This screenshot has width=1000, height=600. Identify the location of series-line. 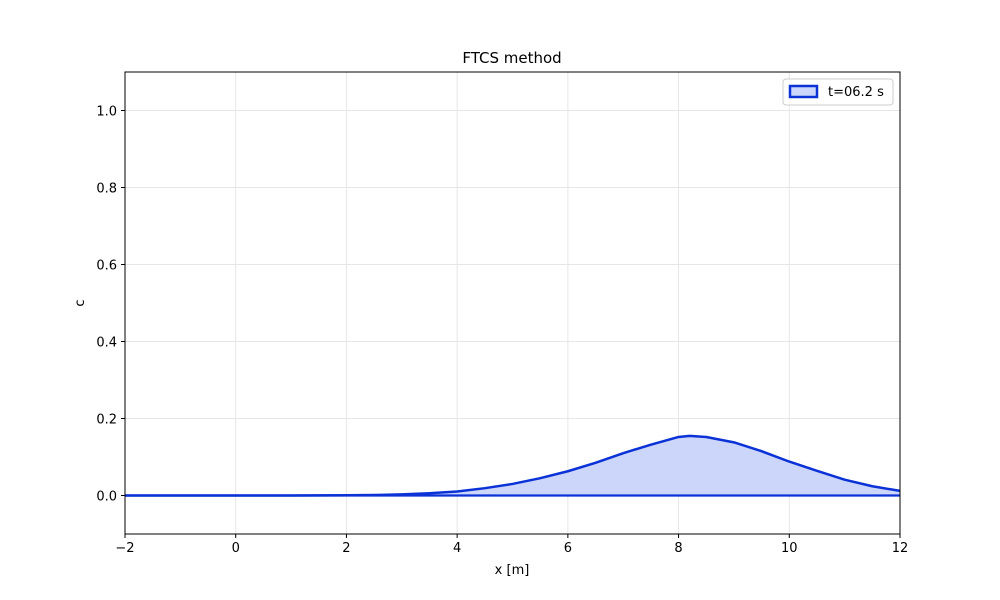
(513, 465).